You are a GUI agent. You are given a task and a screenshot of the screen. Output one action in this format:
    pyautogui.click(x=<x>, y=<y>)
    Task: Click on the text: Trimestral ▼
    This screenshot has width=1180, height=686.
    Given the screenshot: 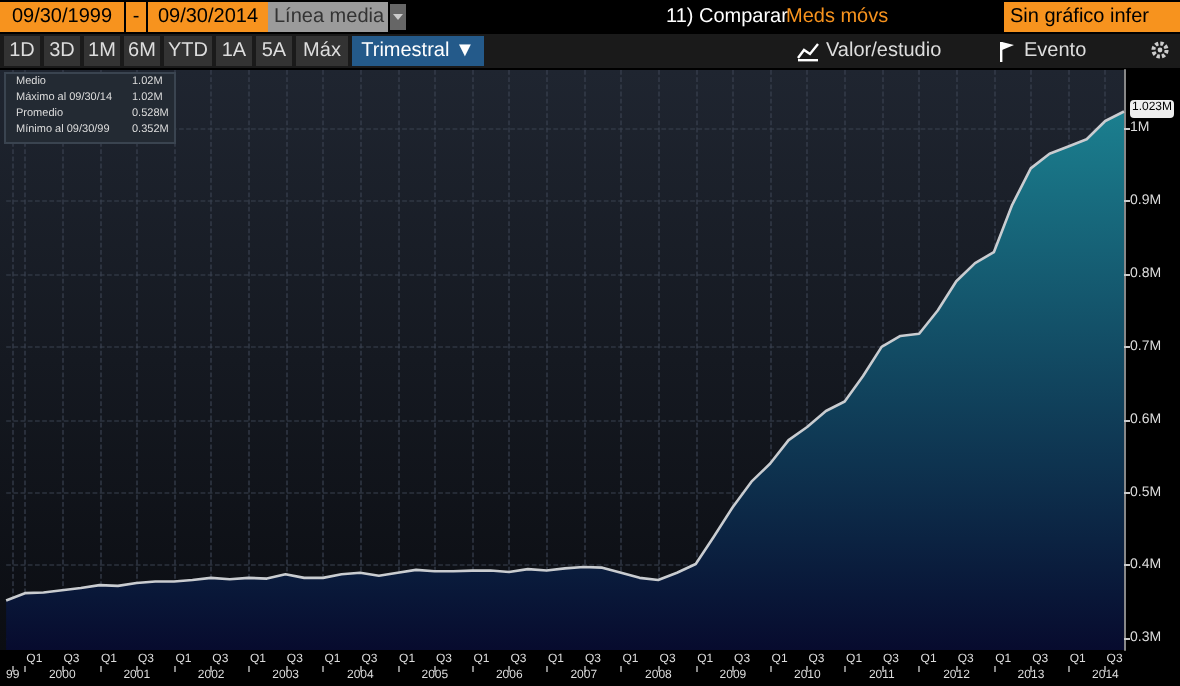 What is the action you would take?
    pyautogui.click(x=418, y=51)
    